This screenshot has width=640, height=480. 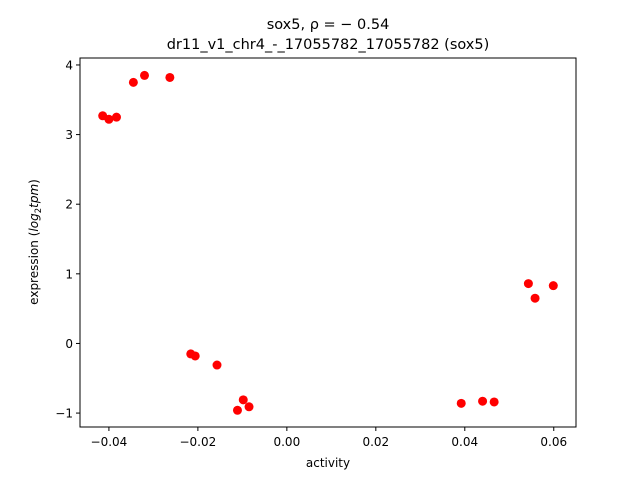 I want to click on x-tick-label-1: −0.04, so click(x=109, y=442).